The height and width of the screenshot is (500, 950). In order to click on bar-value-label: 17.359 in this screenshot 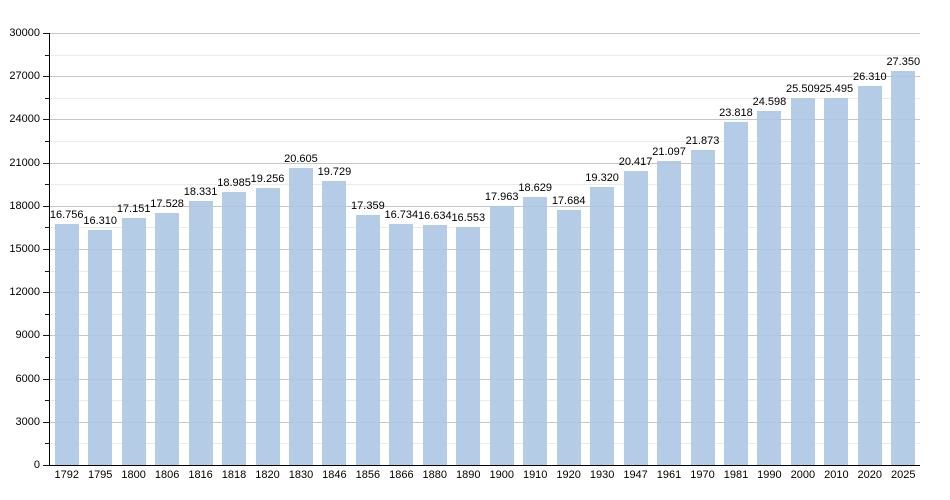, I will do `click(368, 206)`.